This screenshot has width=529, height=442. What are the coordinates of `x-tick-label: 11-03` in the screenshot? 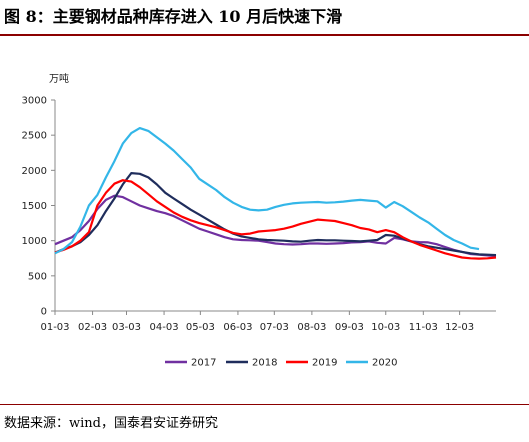 It's located at (423, 327).